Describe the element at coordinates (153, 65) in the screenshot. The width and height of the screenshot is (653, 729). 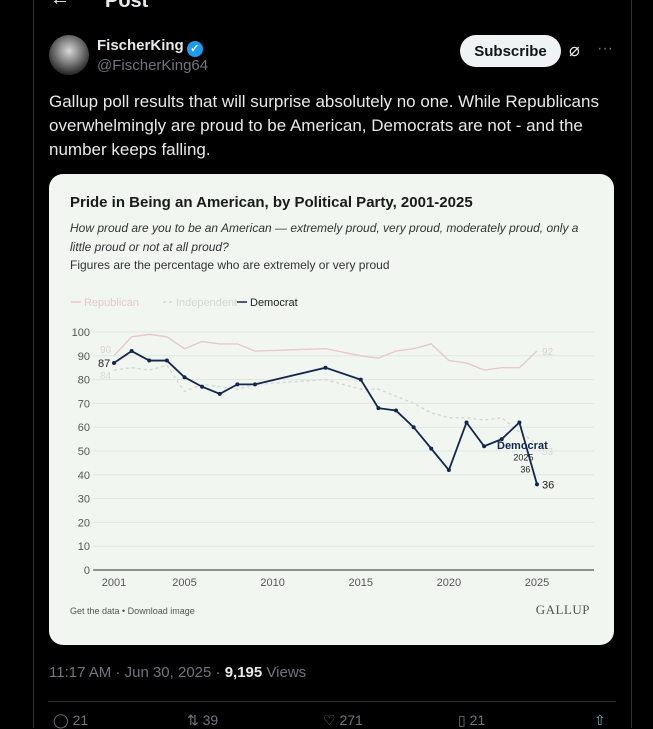
I see `author-handle: @FischerKing64` at that location.